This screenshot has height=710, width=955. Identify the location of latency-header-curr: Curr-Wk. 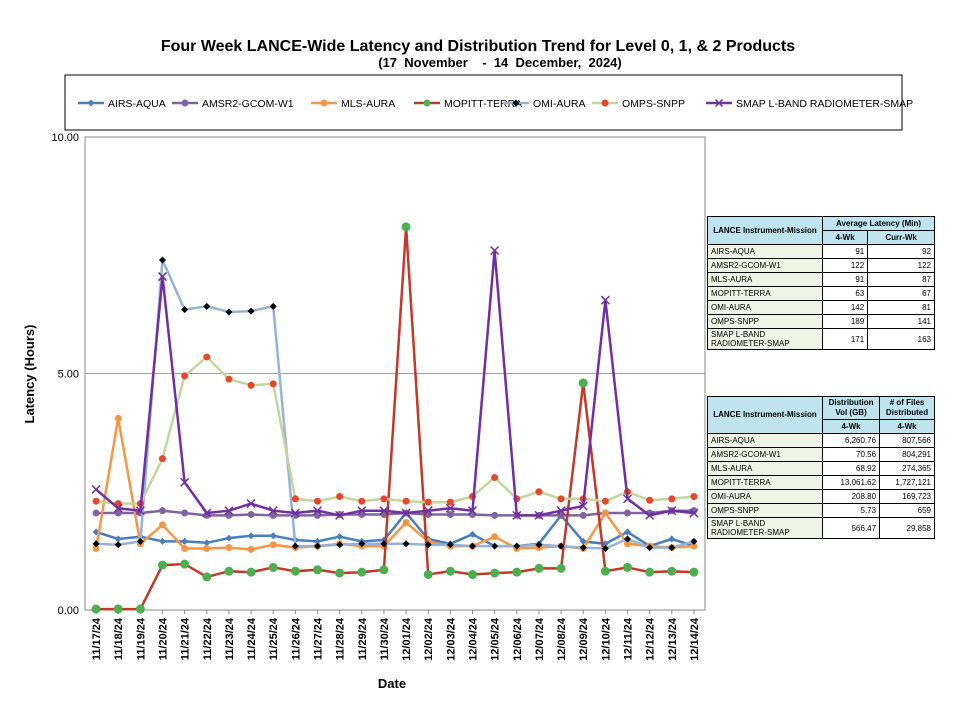
(901, 237).